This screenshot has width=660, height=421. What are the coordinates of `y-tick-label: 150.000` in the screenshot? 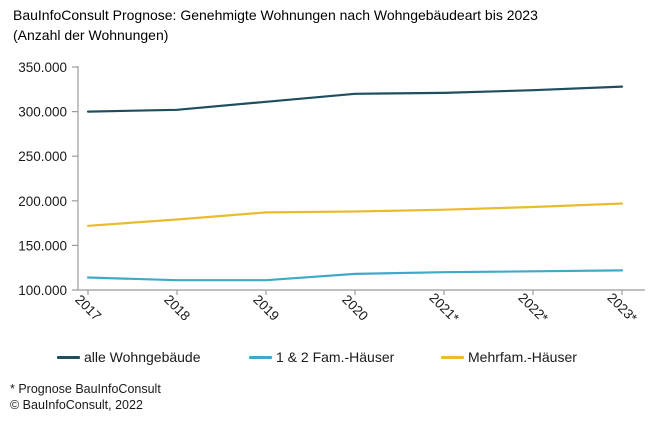 It's located at (42, 245).